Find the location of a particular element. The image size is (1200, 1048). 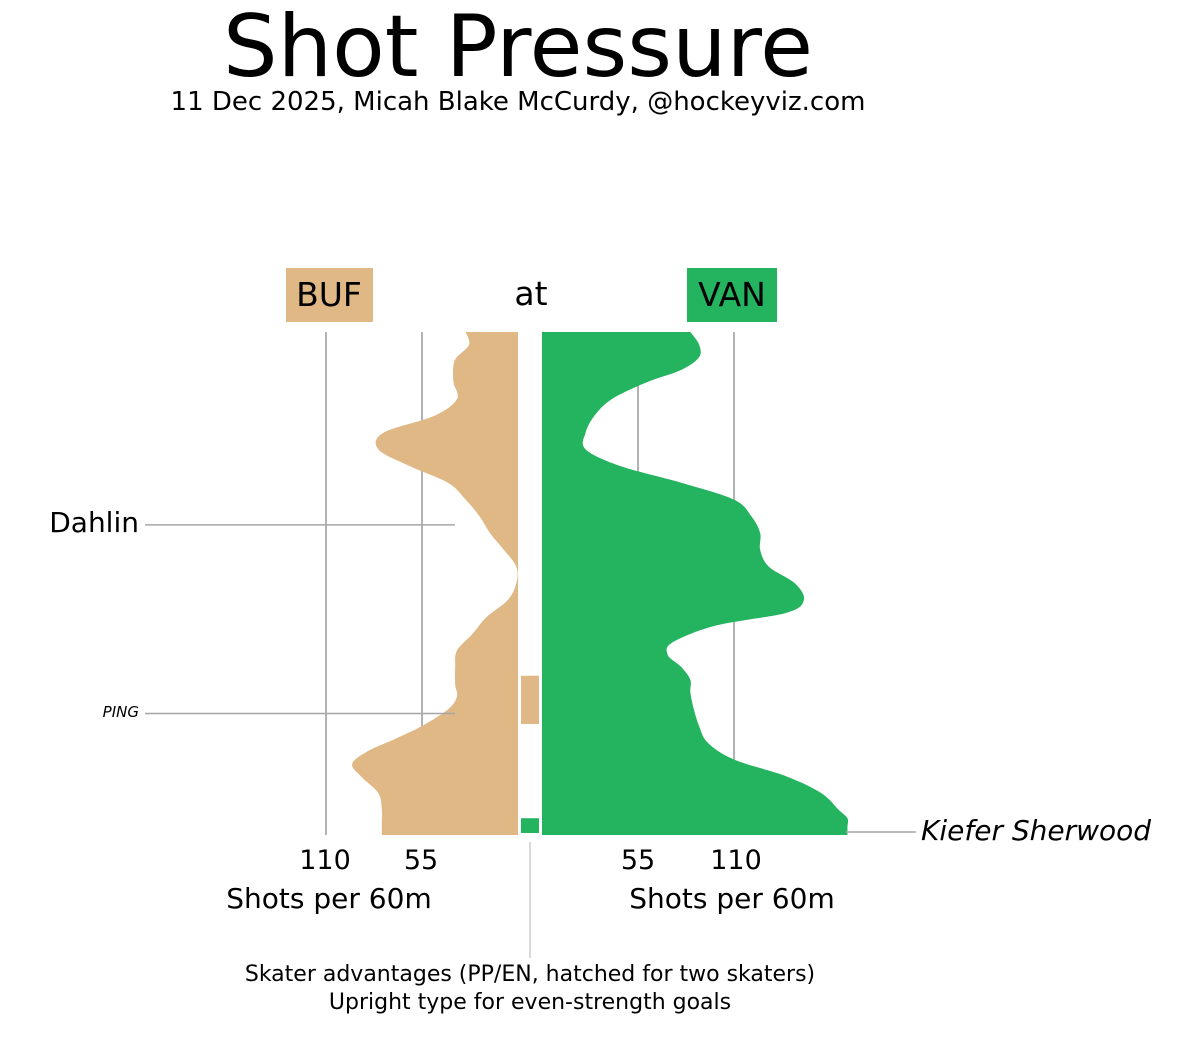

away-team-badge is located at coordinates (329, 295).